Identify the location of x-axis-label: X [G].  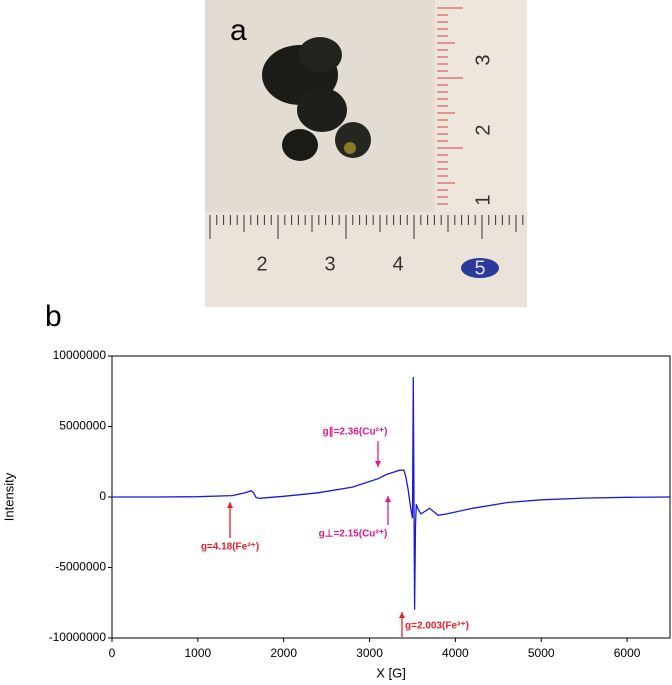
(391, 672).